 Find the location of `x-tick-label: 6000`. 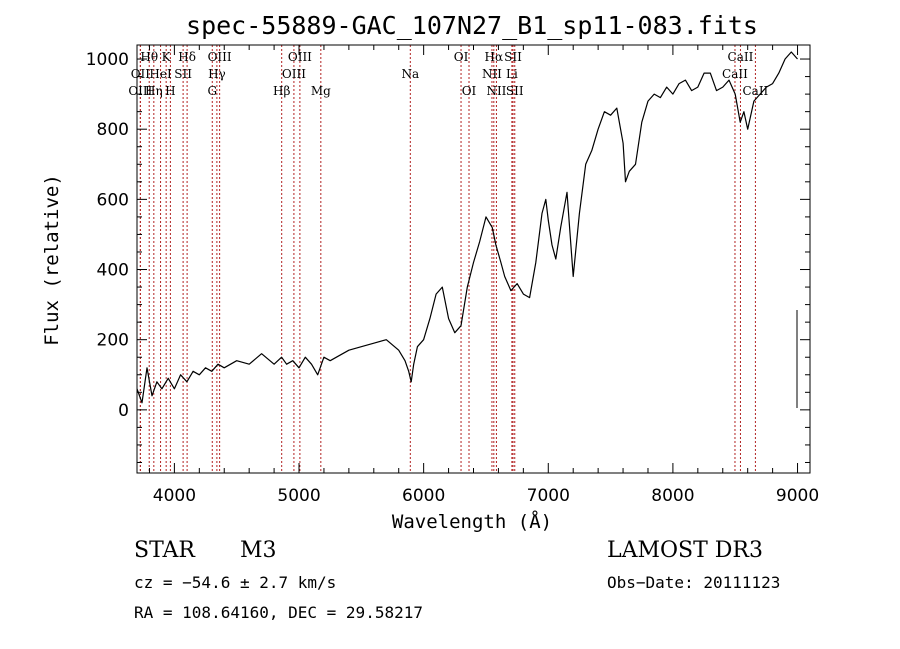

x-tick-label: 6000 is located at coordinates (423, 496).